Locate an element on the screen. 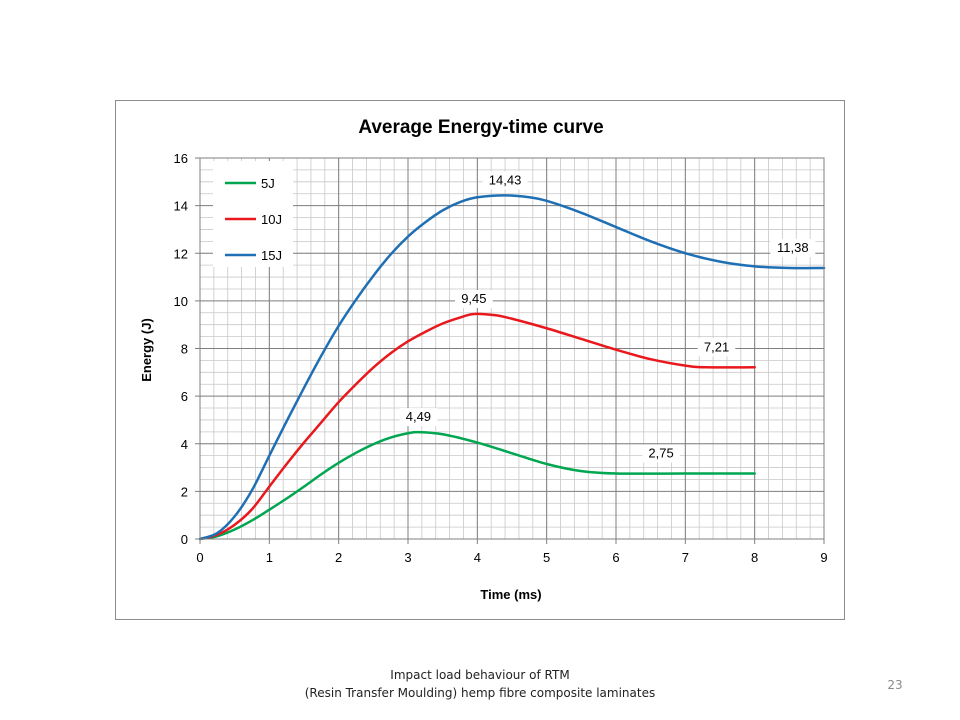  series-line-5j is located at coordinates (477, 485).